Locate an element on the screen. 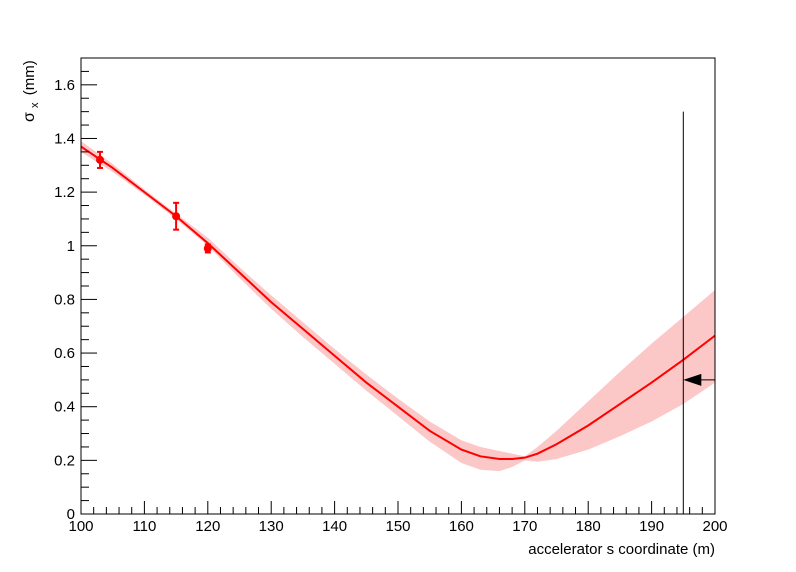 The height and width of the screenshot is (572, 796). x-tick-label: 110 is located at coordinates (144, 526).